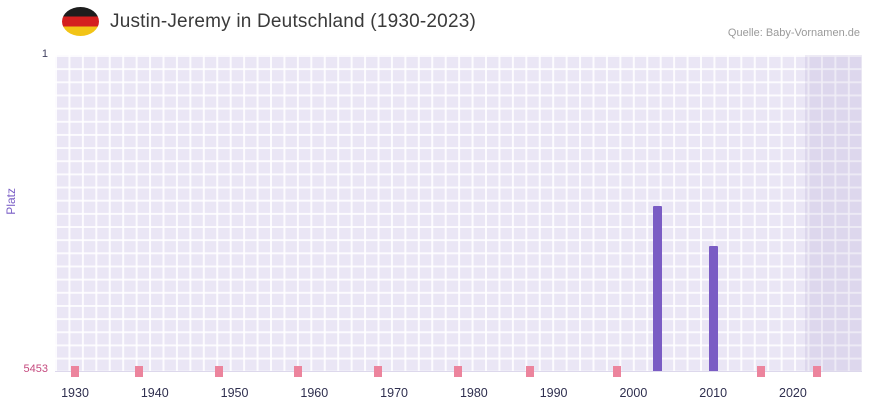 The width and height of the screenshot is (873, 412). I want to click on low-rank-marker-1998, so click(617, 371).